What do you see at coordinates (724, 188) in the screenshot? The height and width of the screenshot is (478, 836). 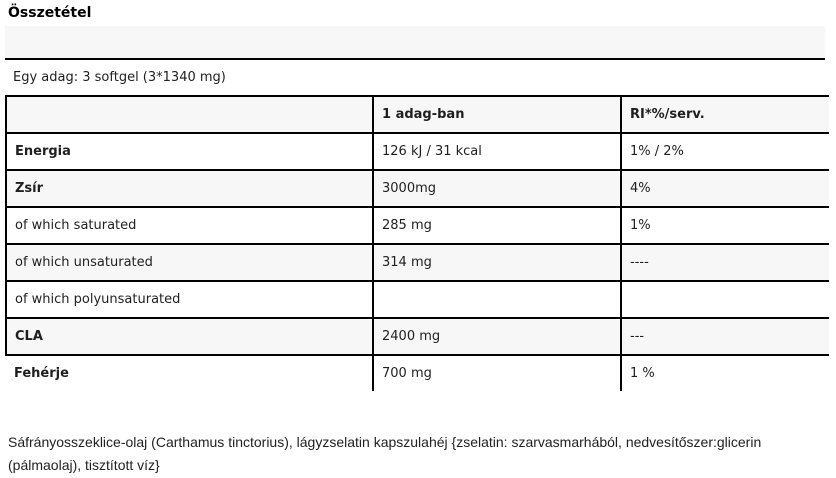 I see `nutrient-ri: 4%` at bounding box center [724, 188].